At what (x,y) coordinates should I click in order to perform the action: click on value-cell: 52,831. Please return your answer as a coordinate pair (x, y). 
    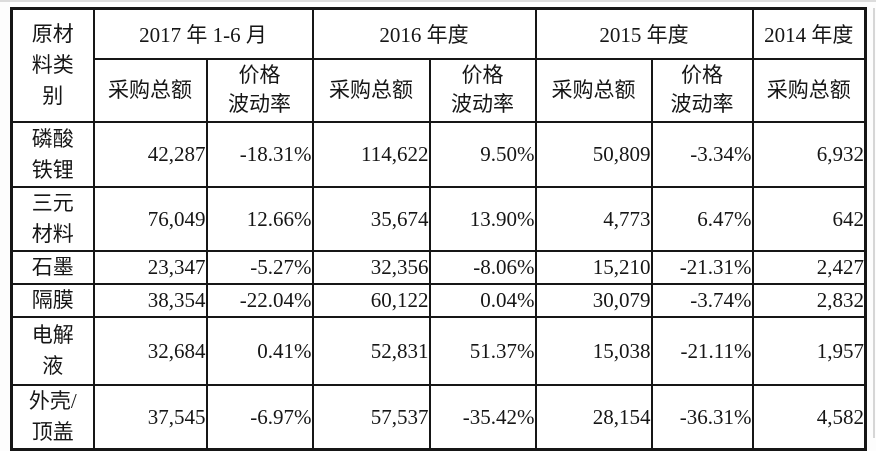
    Looking at the image, I should click on (371, 351).